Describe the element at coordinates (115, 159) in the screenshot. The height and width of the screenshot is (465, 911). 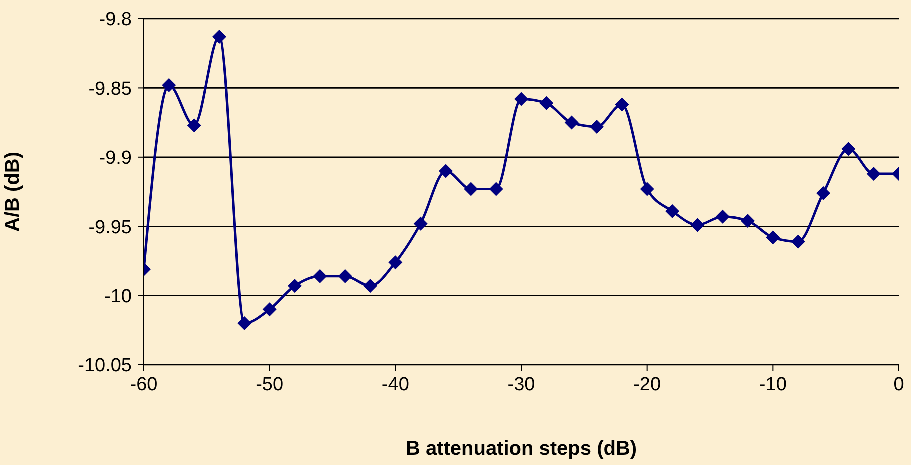
I see `y-tick-label: -9.9` at that location.